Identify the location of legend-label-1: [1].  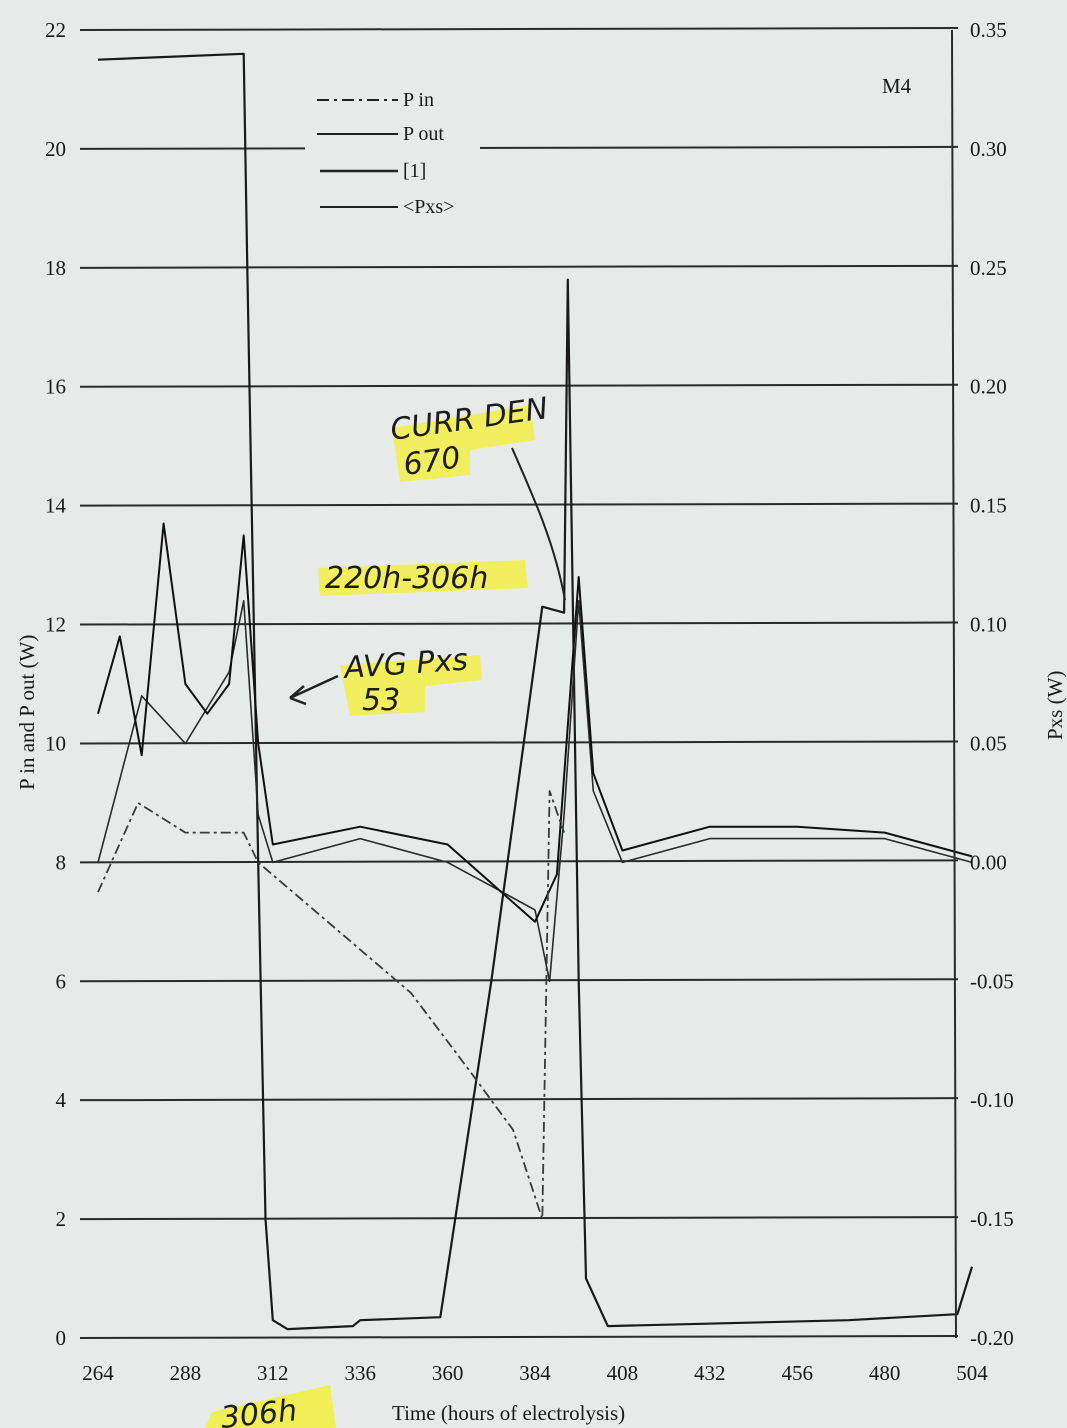
(414, 171).